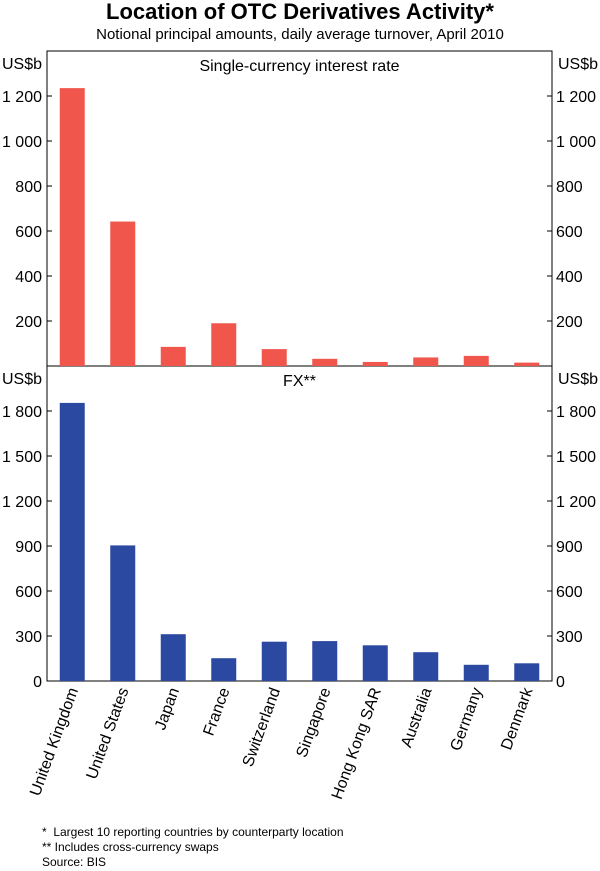 The width and height of the screenshot is (600, 871). Describe the element at coordinates (299, 66) in the screenshot. I see `panel-title: Single-currency interest rate` at that location.